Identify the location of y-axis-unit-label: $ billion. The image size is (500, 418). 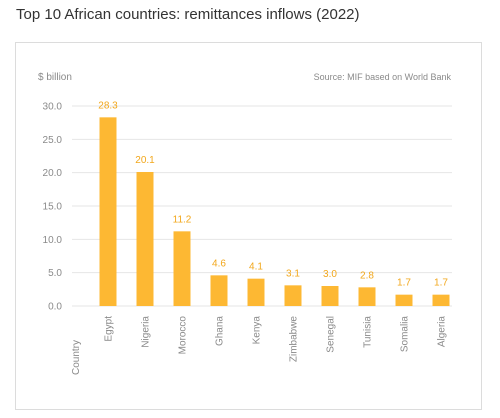
(55, 77).